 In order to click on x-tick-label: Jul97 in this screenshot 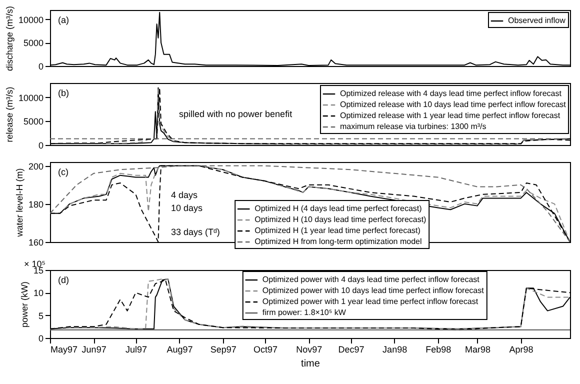, I will do `click(136, 349)`.